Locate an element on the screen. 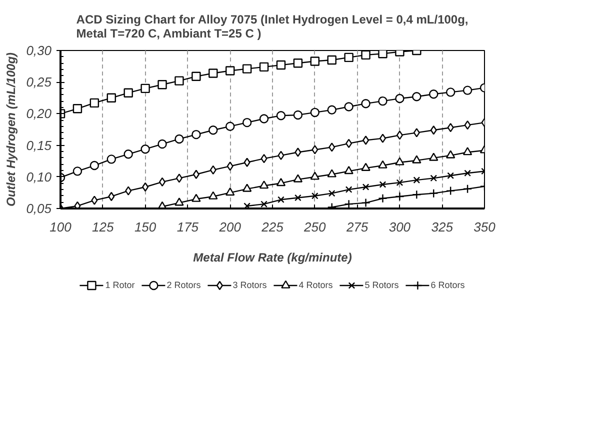 Image resolution: width=610 pixels, height=434 pixels. legend-label: 3 Rotors is located at coordinates (249, 285).